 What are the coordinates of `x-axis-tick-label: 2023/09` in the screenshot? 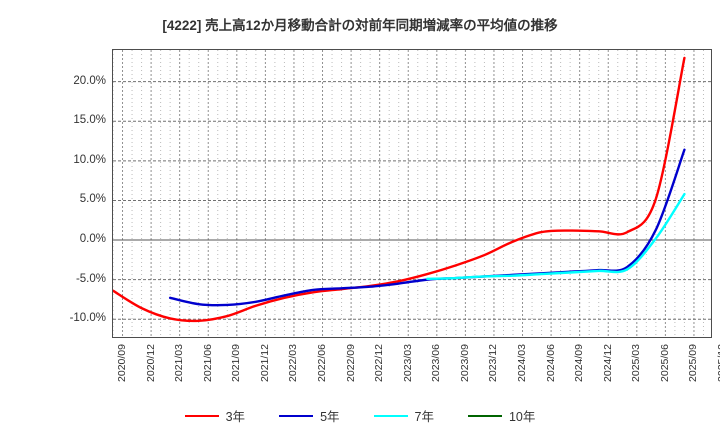 It's located at (464, 363).